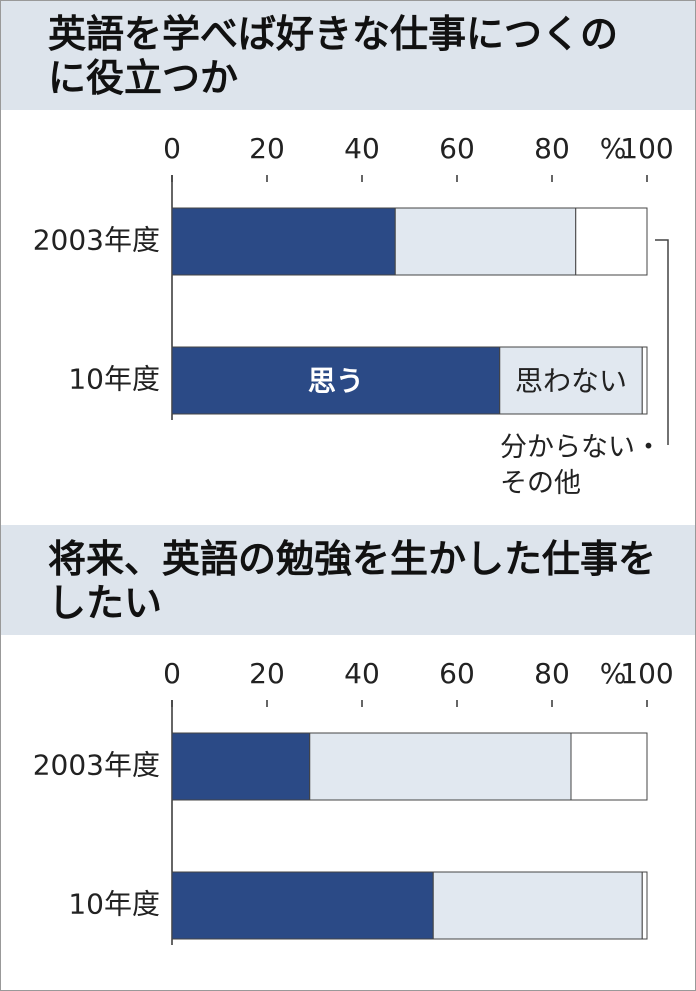 Image resolution: width=696 pixels, height=991 pixels. What do you see at coordinates (333, 56) in the screenshot?
I see `chart-title: 英語を学べば好きな仕事につくのに役立つか` at bounding box center [333, 56].